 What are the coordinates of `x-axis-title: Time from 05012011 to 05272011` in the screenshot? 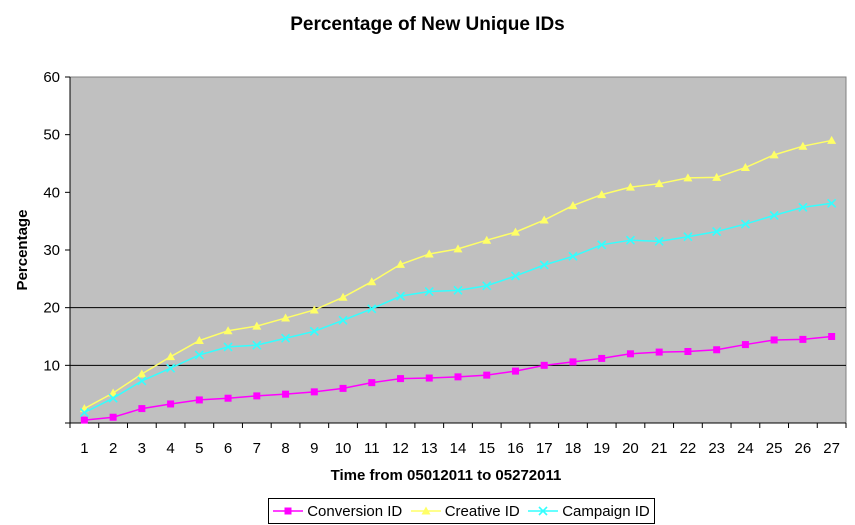 It's located at (446, 475).